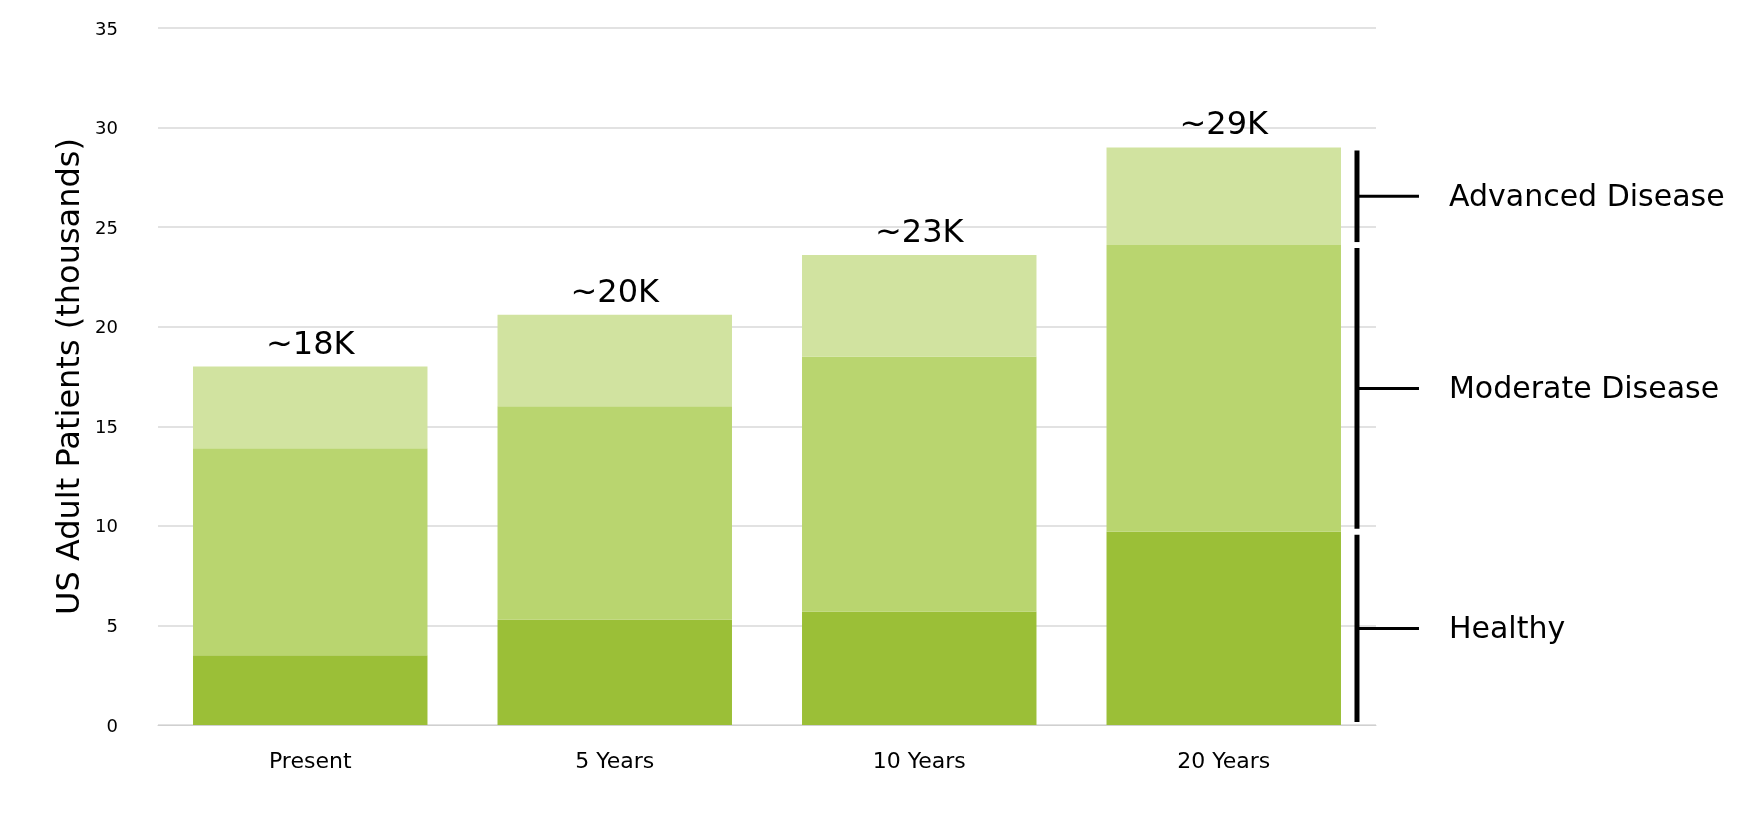 Image resolution: width=1764 pixels, height=823 pixels. Describe the element at coordinates (106, 128) in the screenshot. I see `y-tick-label: 30` at that location.